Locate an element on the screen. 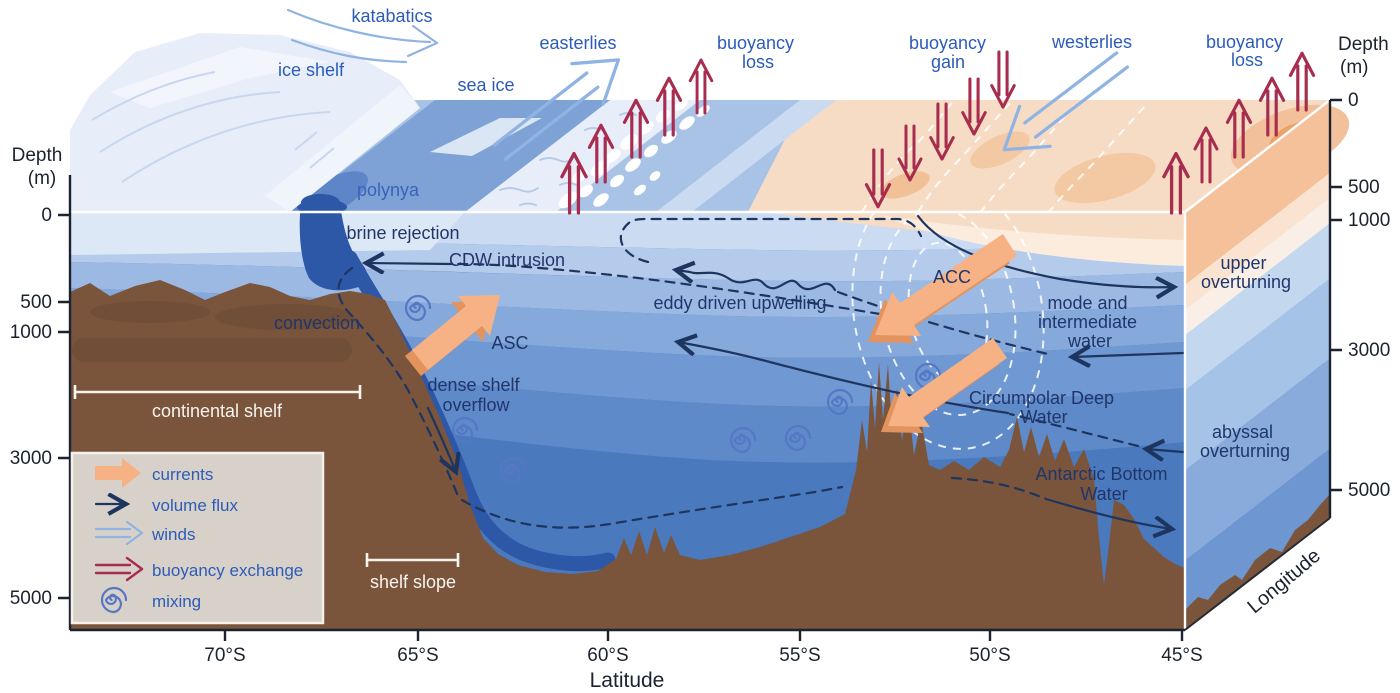  lat-tick-45s: 45°S is located at coordinates (1181, 655).